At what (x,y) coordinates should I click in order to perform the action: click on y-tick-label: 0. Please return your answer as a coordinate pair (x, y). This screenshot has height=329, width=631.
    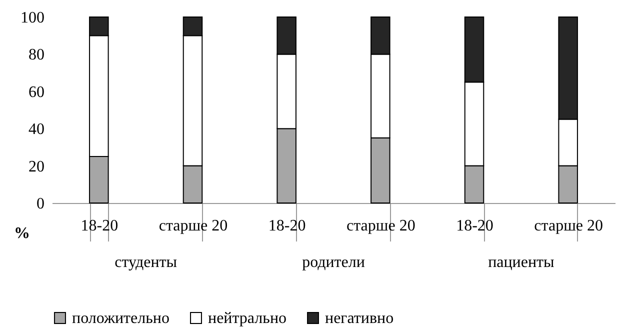
    Looking at the image, I should click on (40, 204).